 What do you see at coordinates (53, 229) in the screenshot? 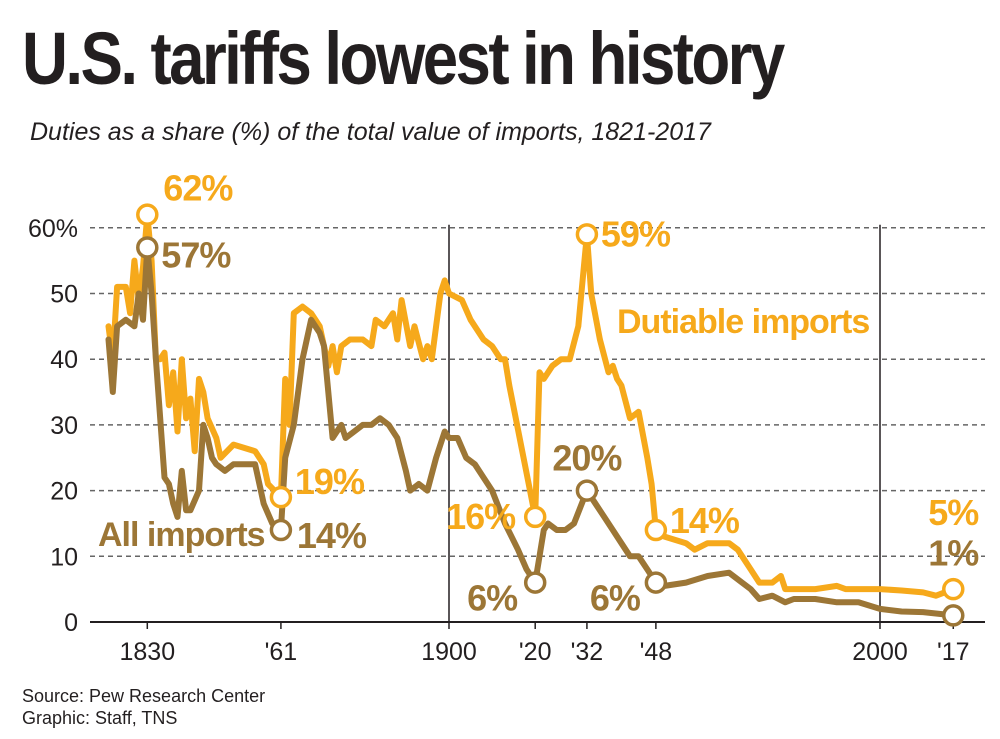
I see `y-tick-label: 60%` at bounding box center [53, 229].